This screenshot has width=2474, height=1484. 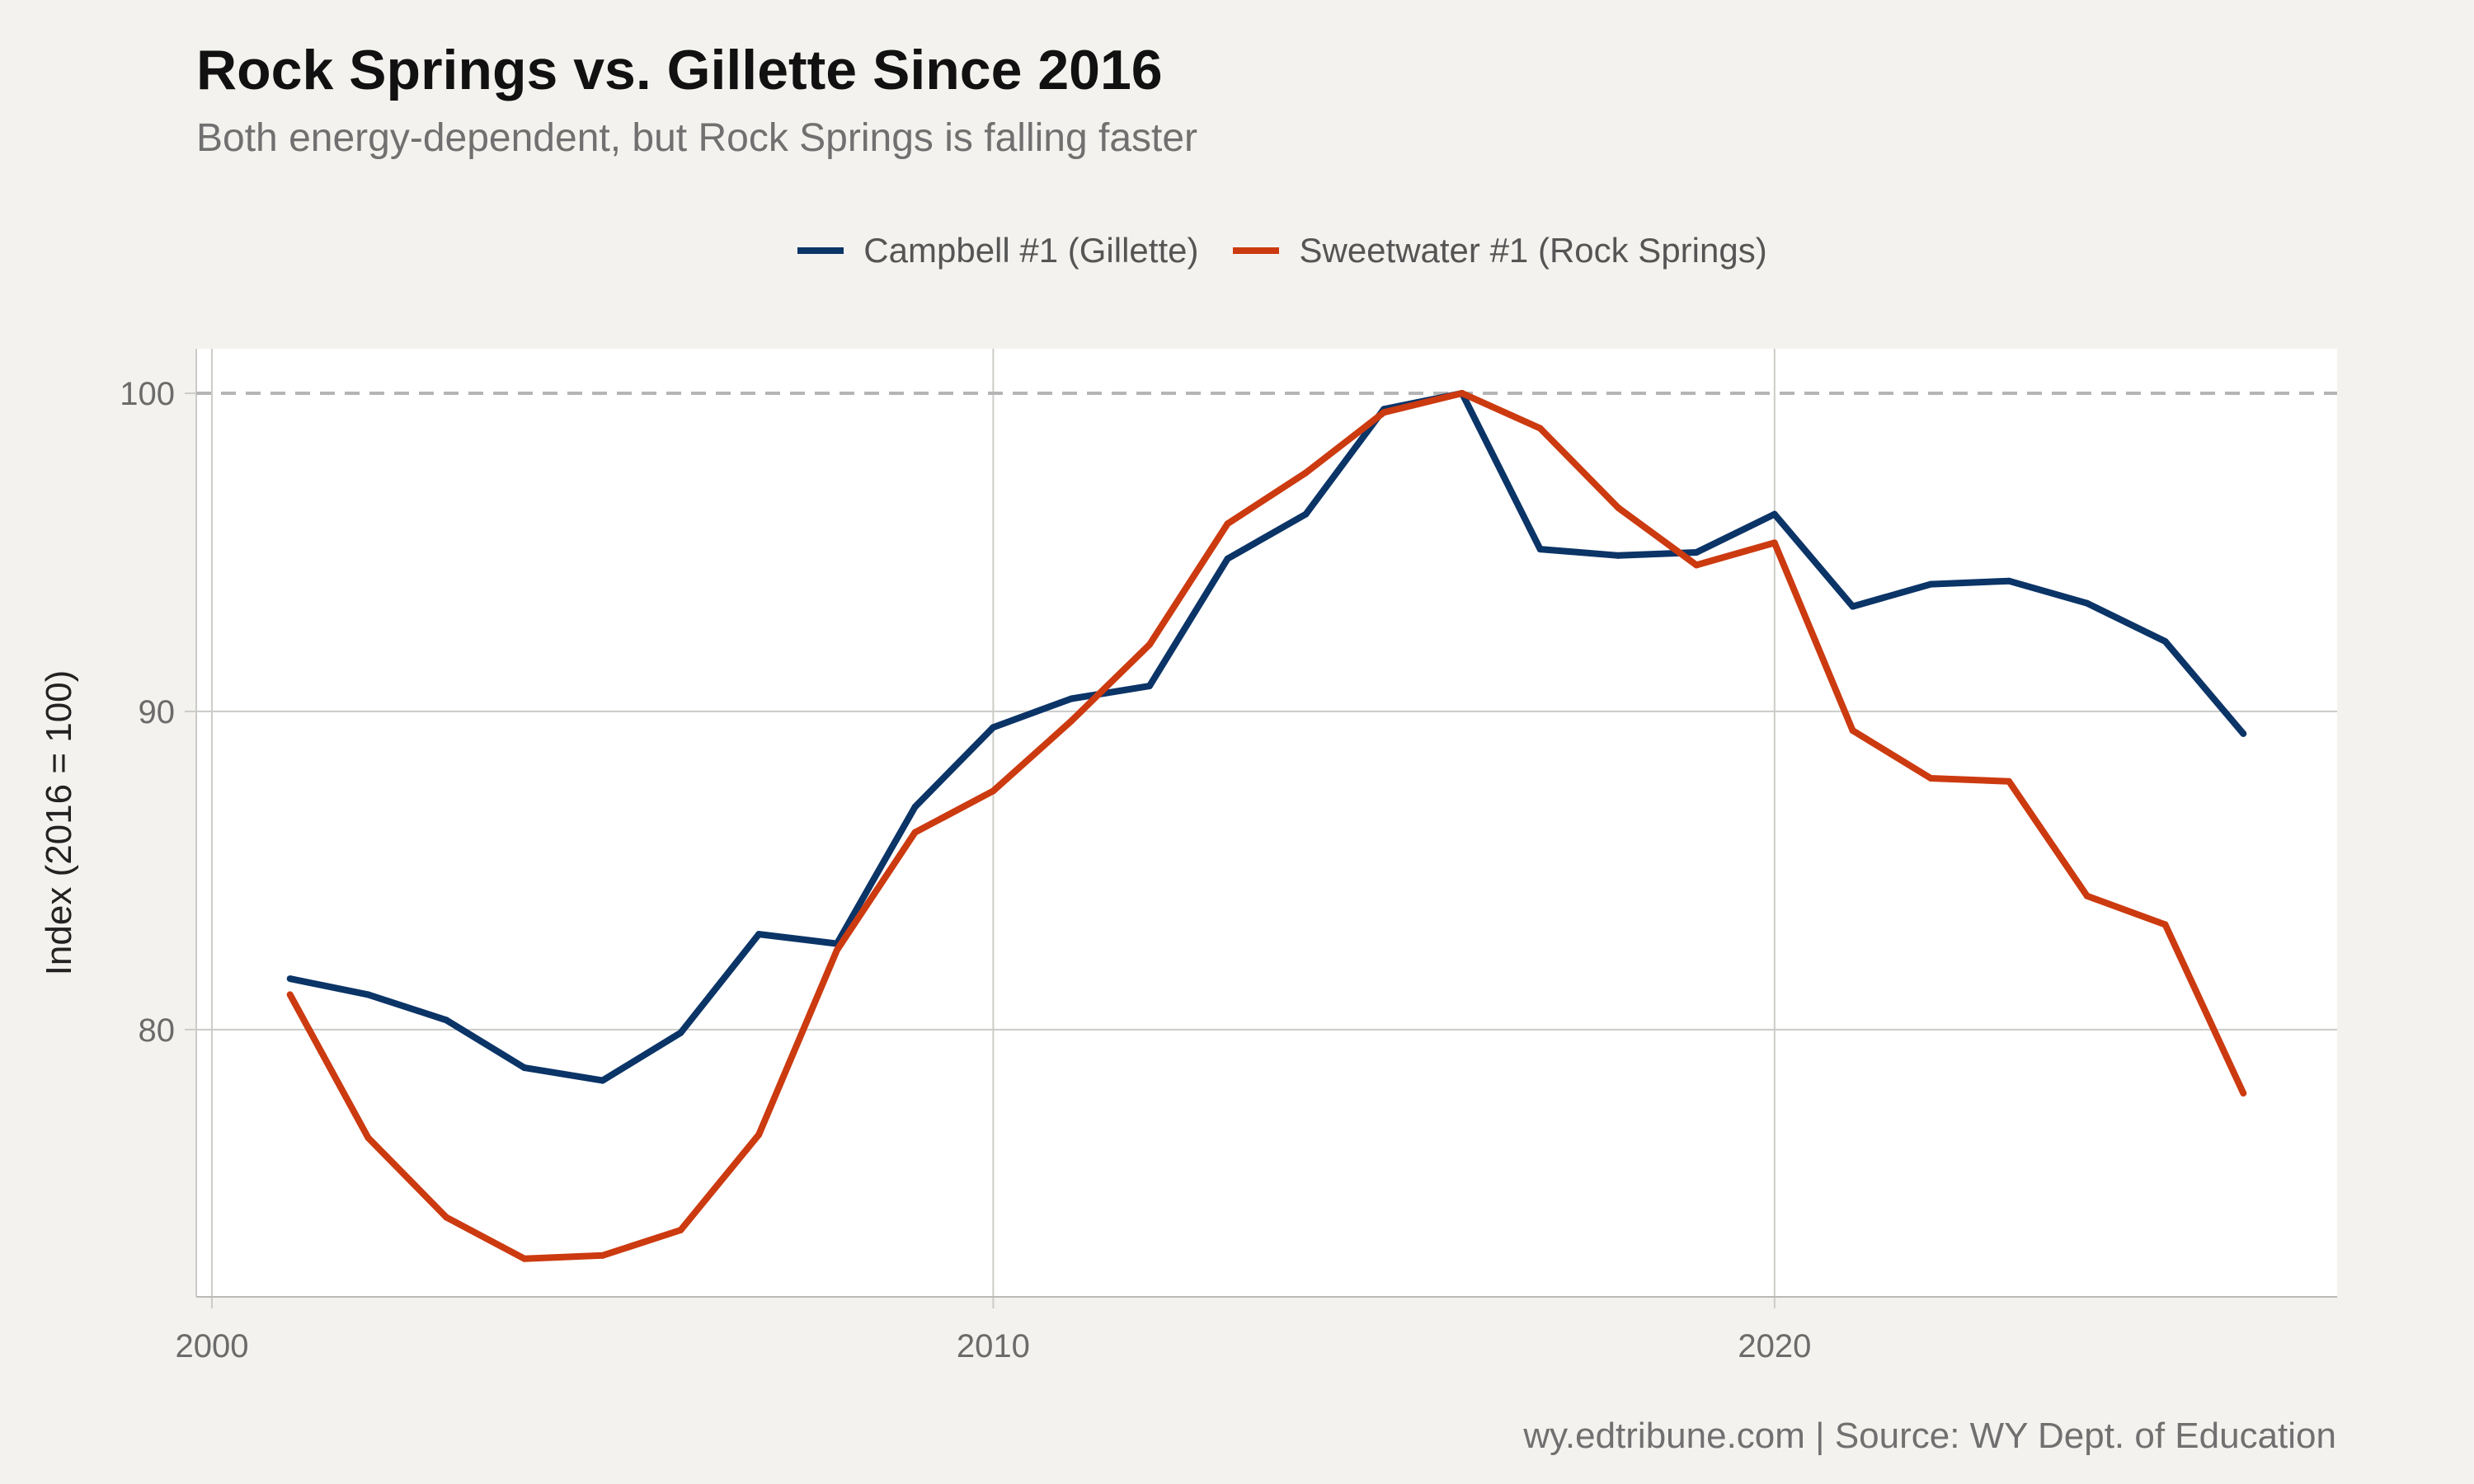 I want to click on legend-item-campbell: Campbell #1 (Gillette), so click(x=997, y=251).